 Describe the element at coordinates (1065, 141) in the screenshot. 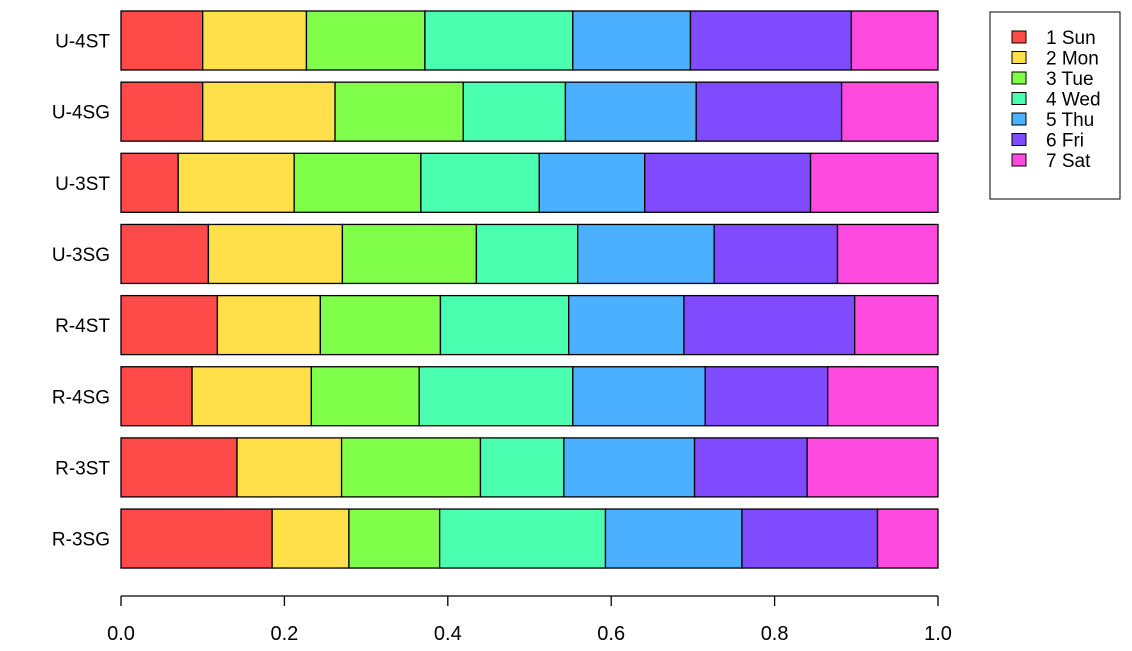

I see `legend-label: 6 Fri` at that location.